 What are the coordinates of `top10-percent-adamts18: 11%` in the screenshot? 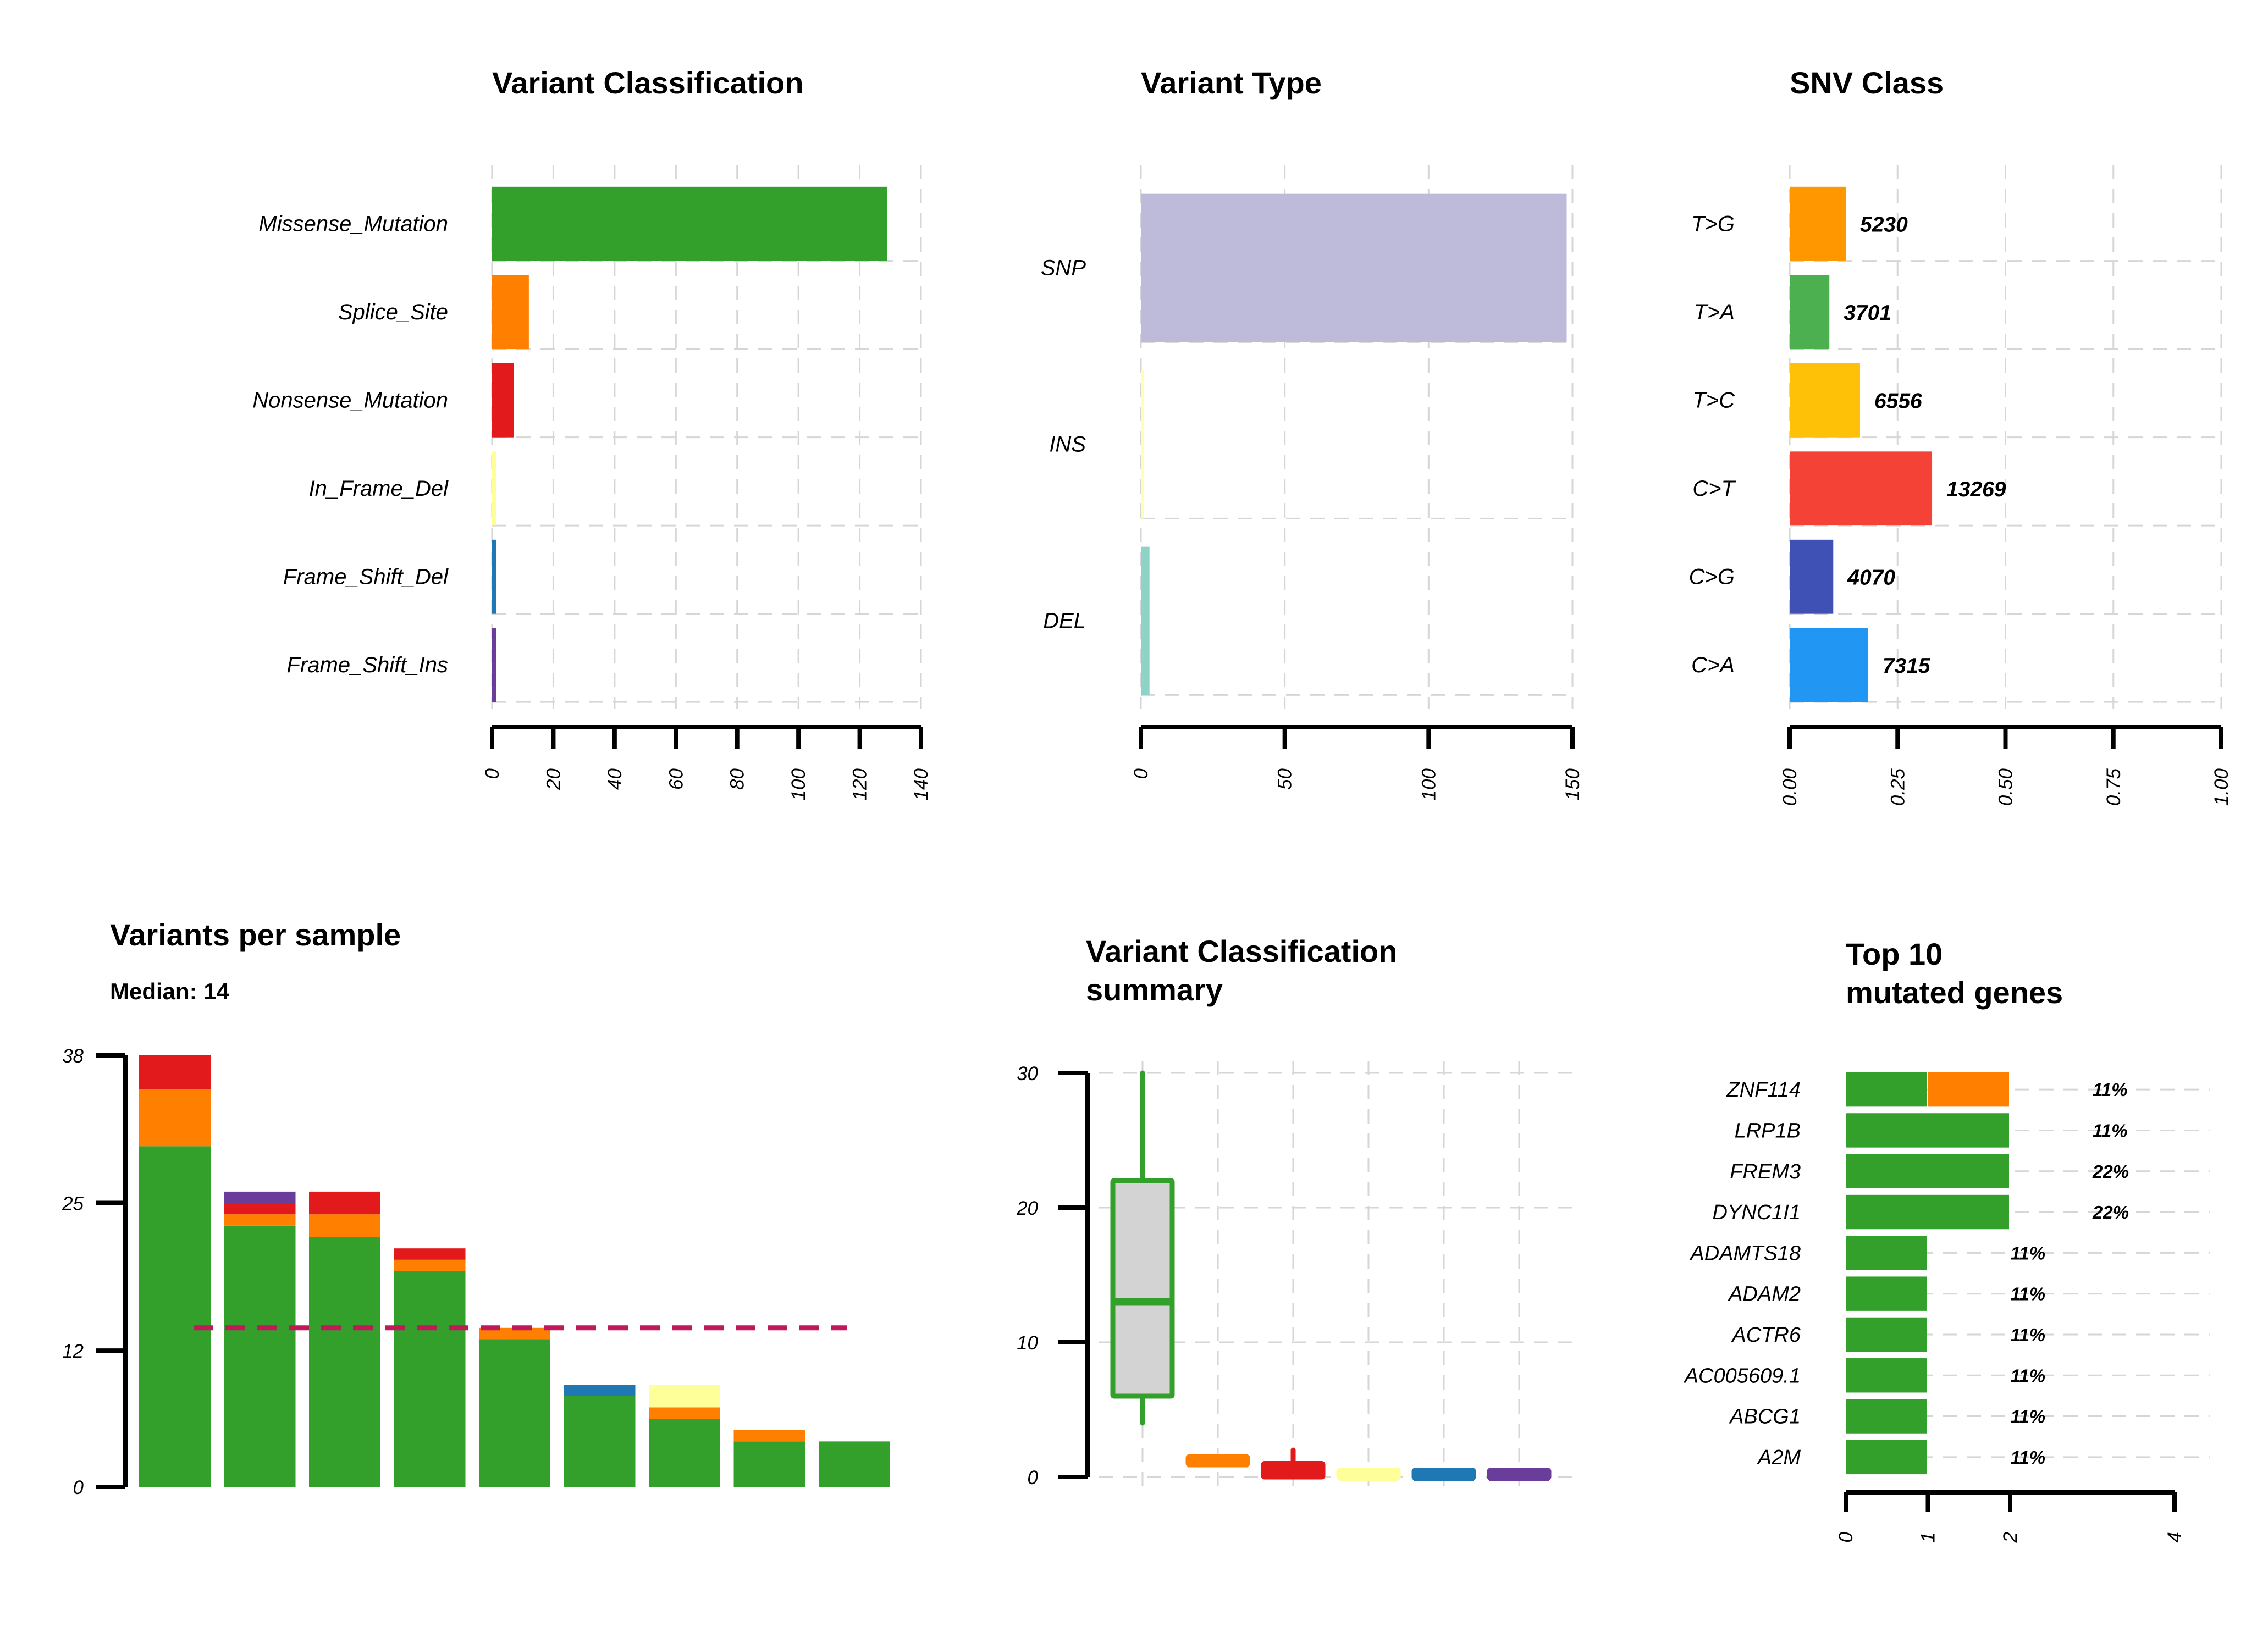 It's located at (2029, 1253).